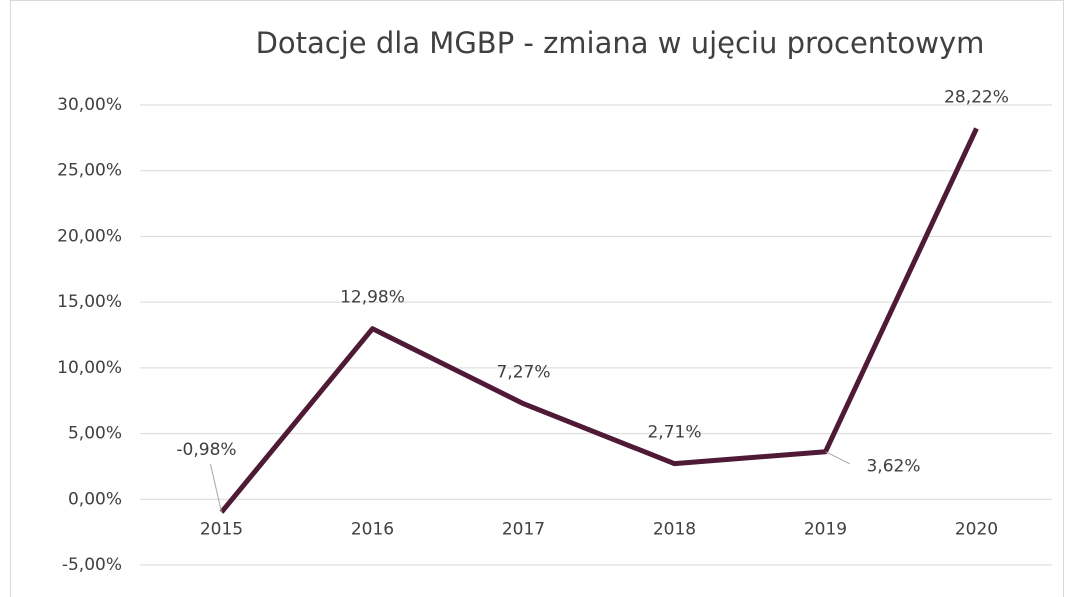 The width and height of the screenshot is (1066, 597). I want to click on x-tick-label: 2019, so click(825, 529).